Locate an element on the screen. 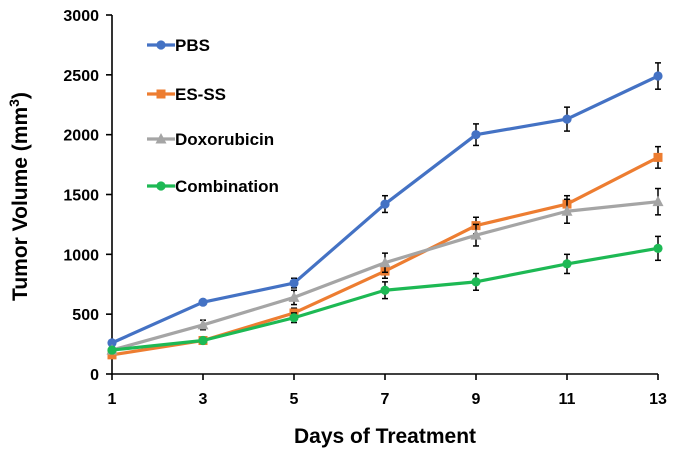  legend-item-es-ss: ES-SS is located at coordinates (186, 94).